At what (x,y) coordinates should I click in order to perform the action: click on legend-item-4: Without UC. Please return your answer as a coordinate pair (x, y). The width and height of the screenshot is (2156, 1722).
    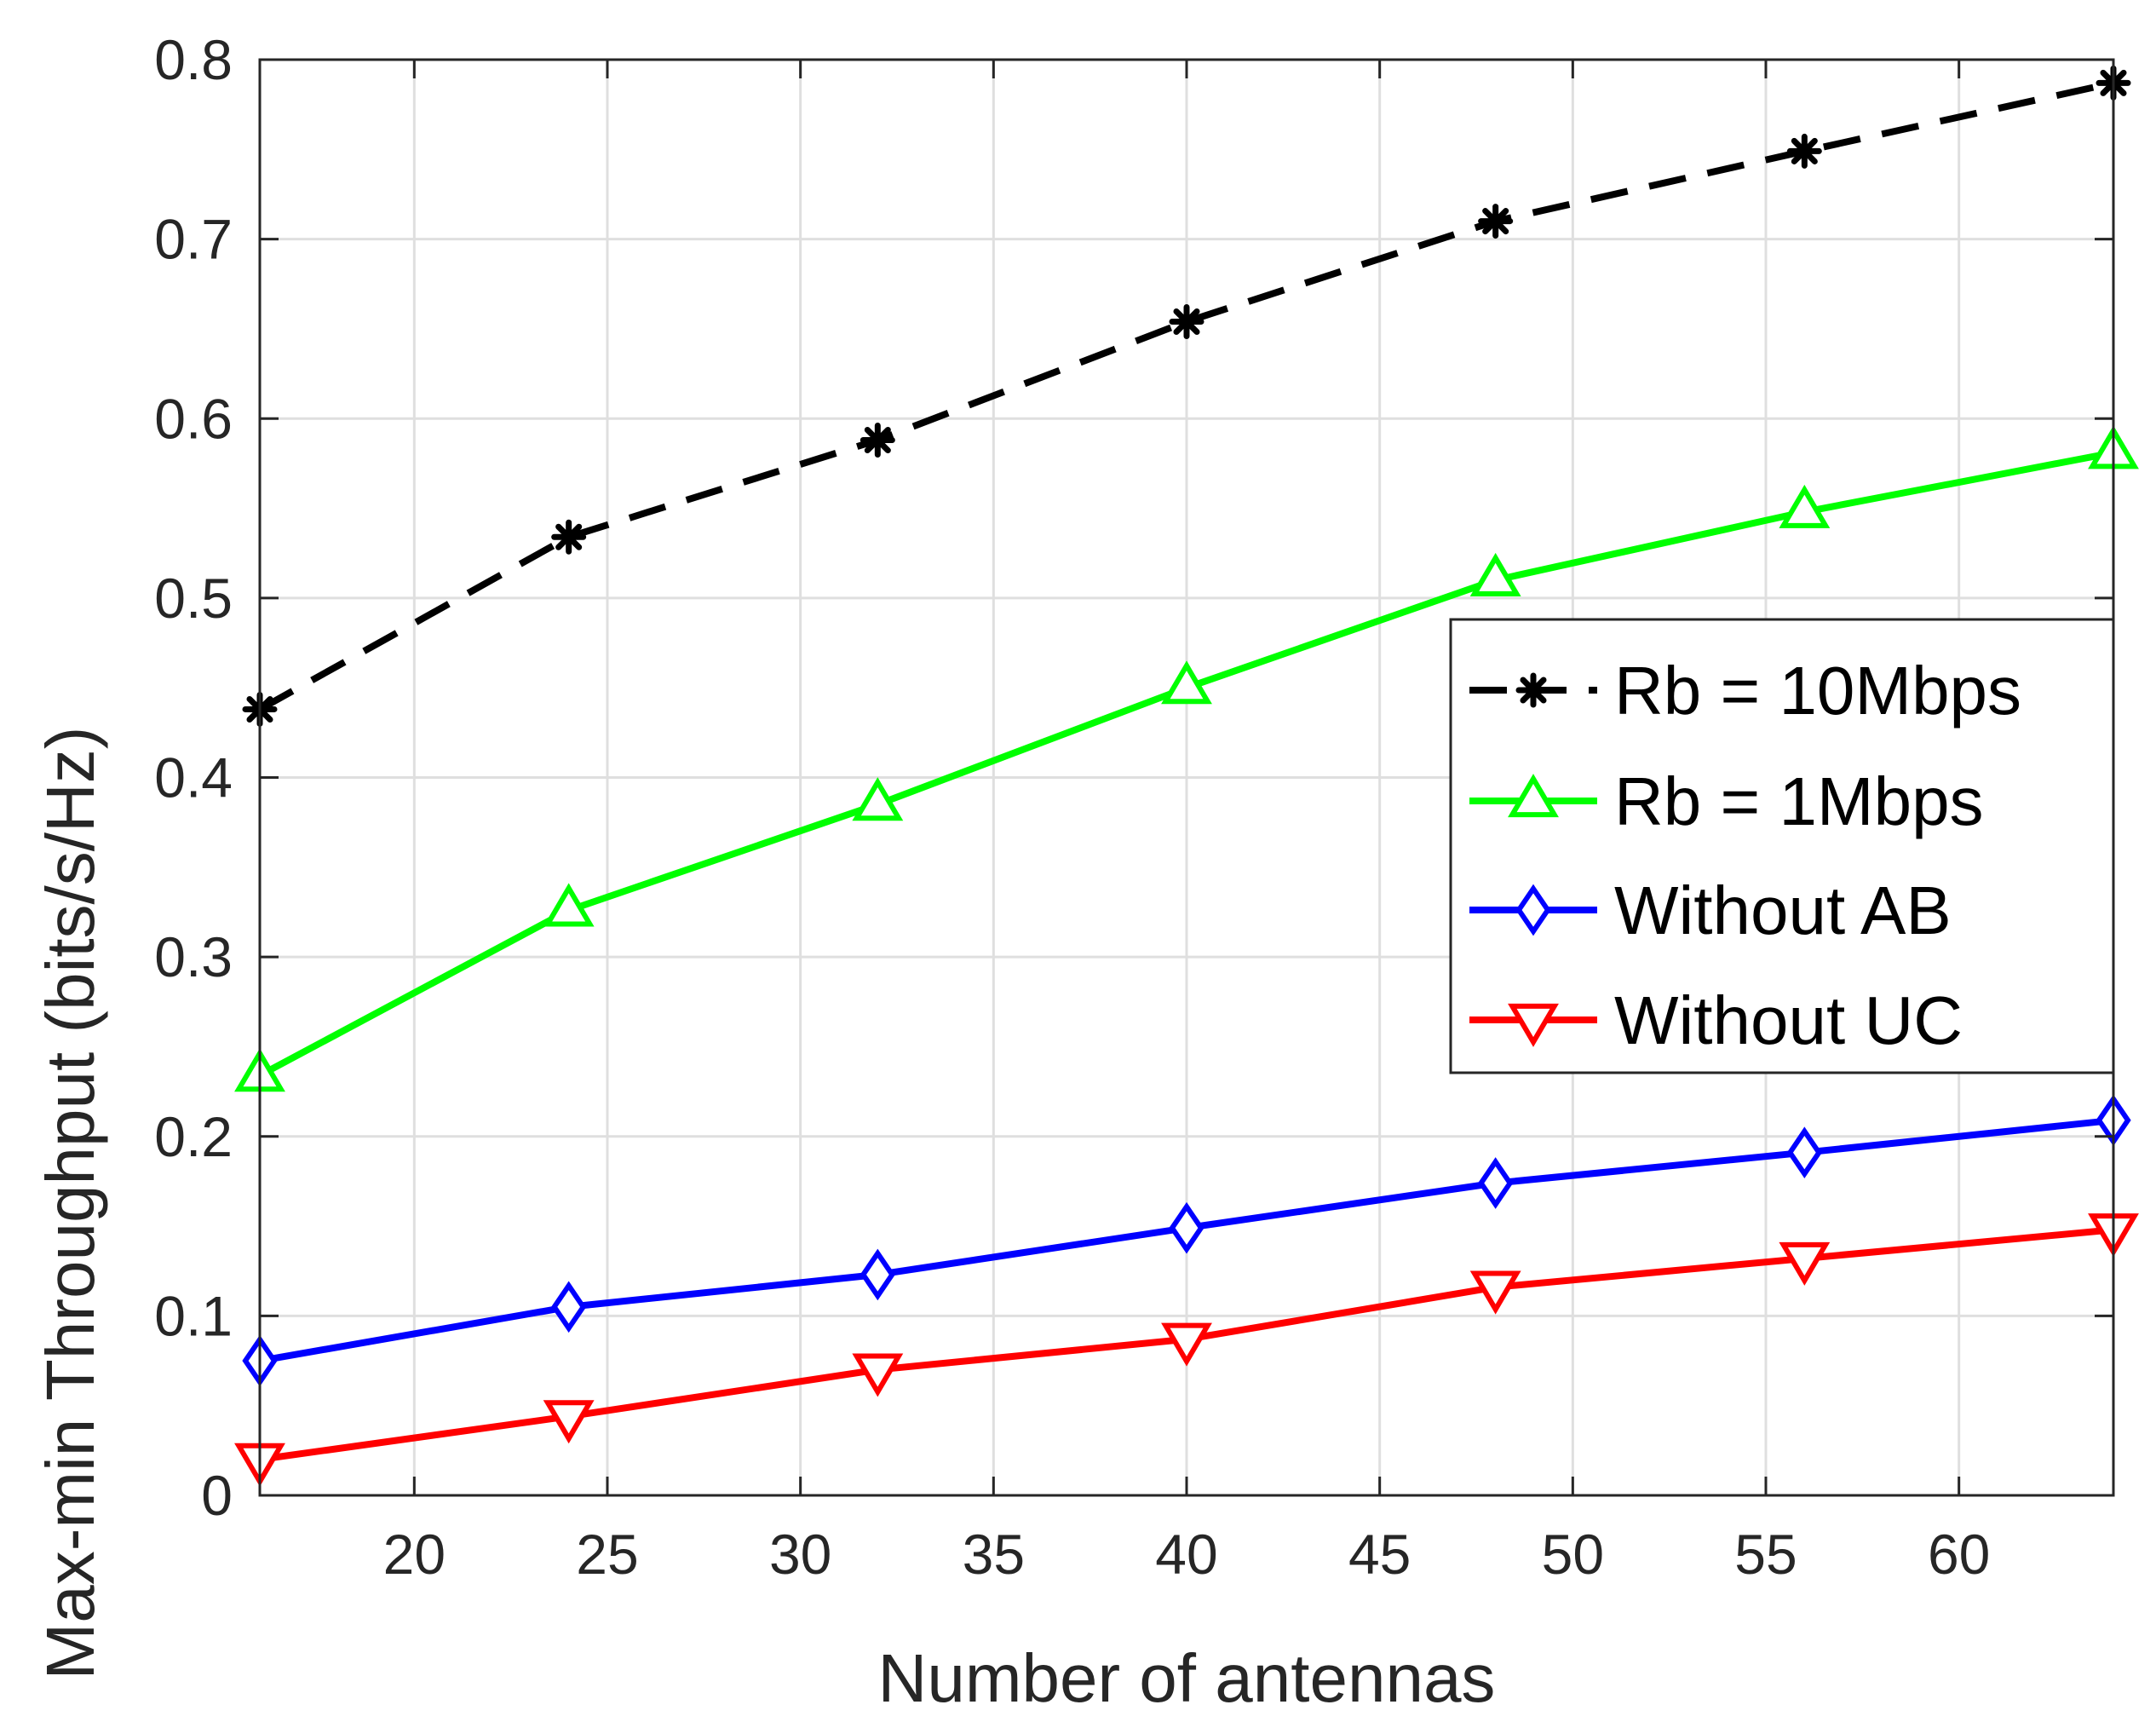
    Looking at the image, I should click on (1716, 1020).